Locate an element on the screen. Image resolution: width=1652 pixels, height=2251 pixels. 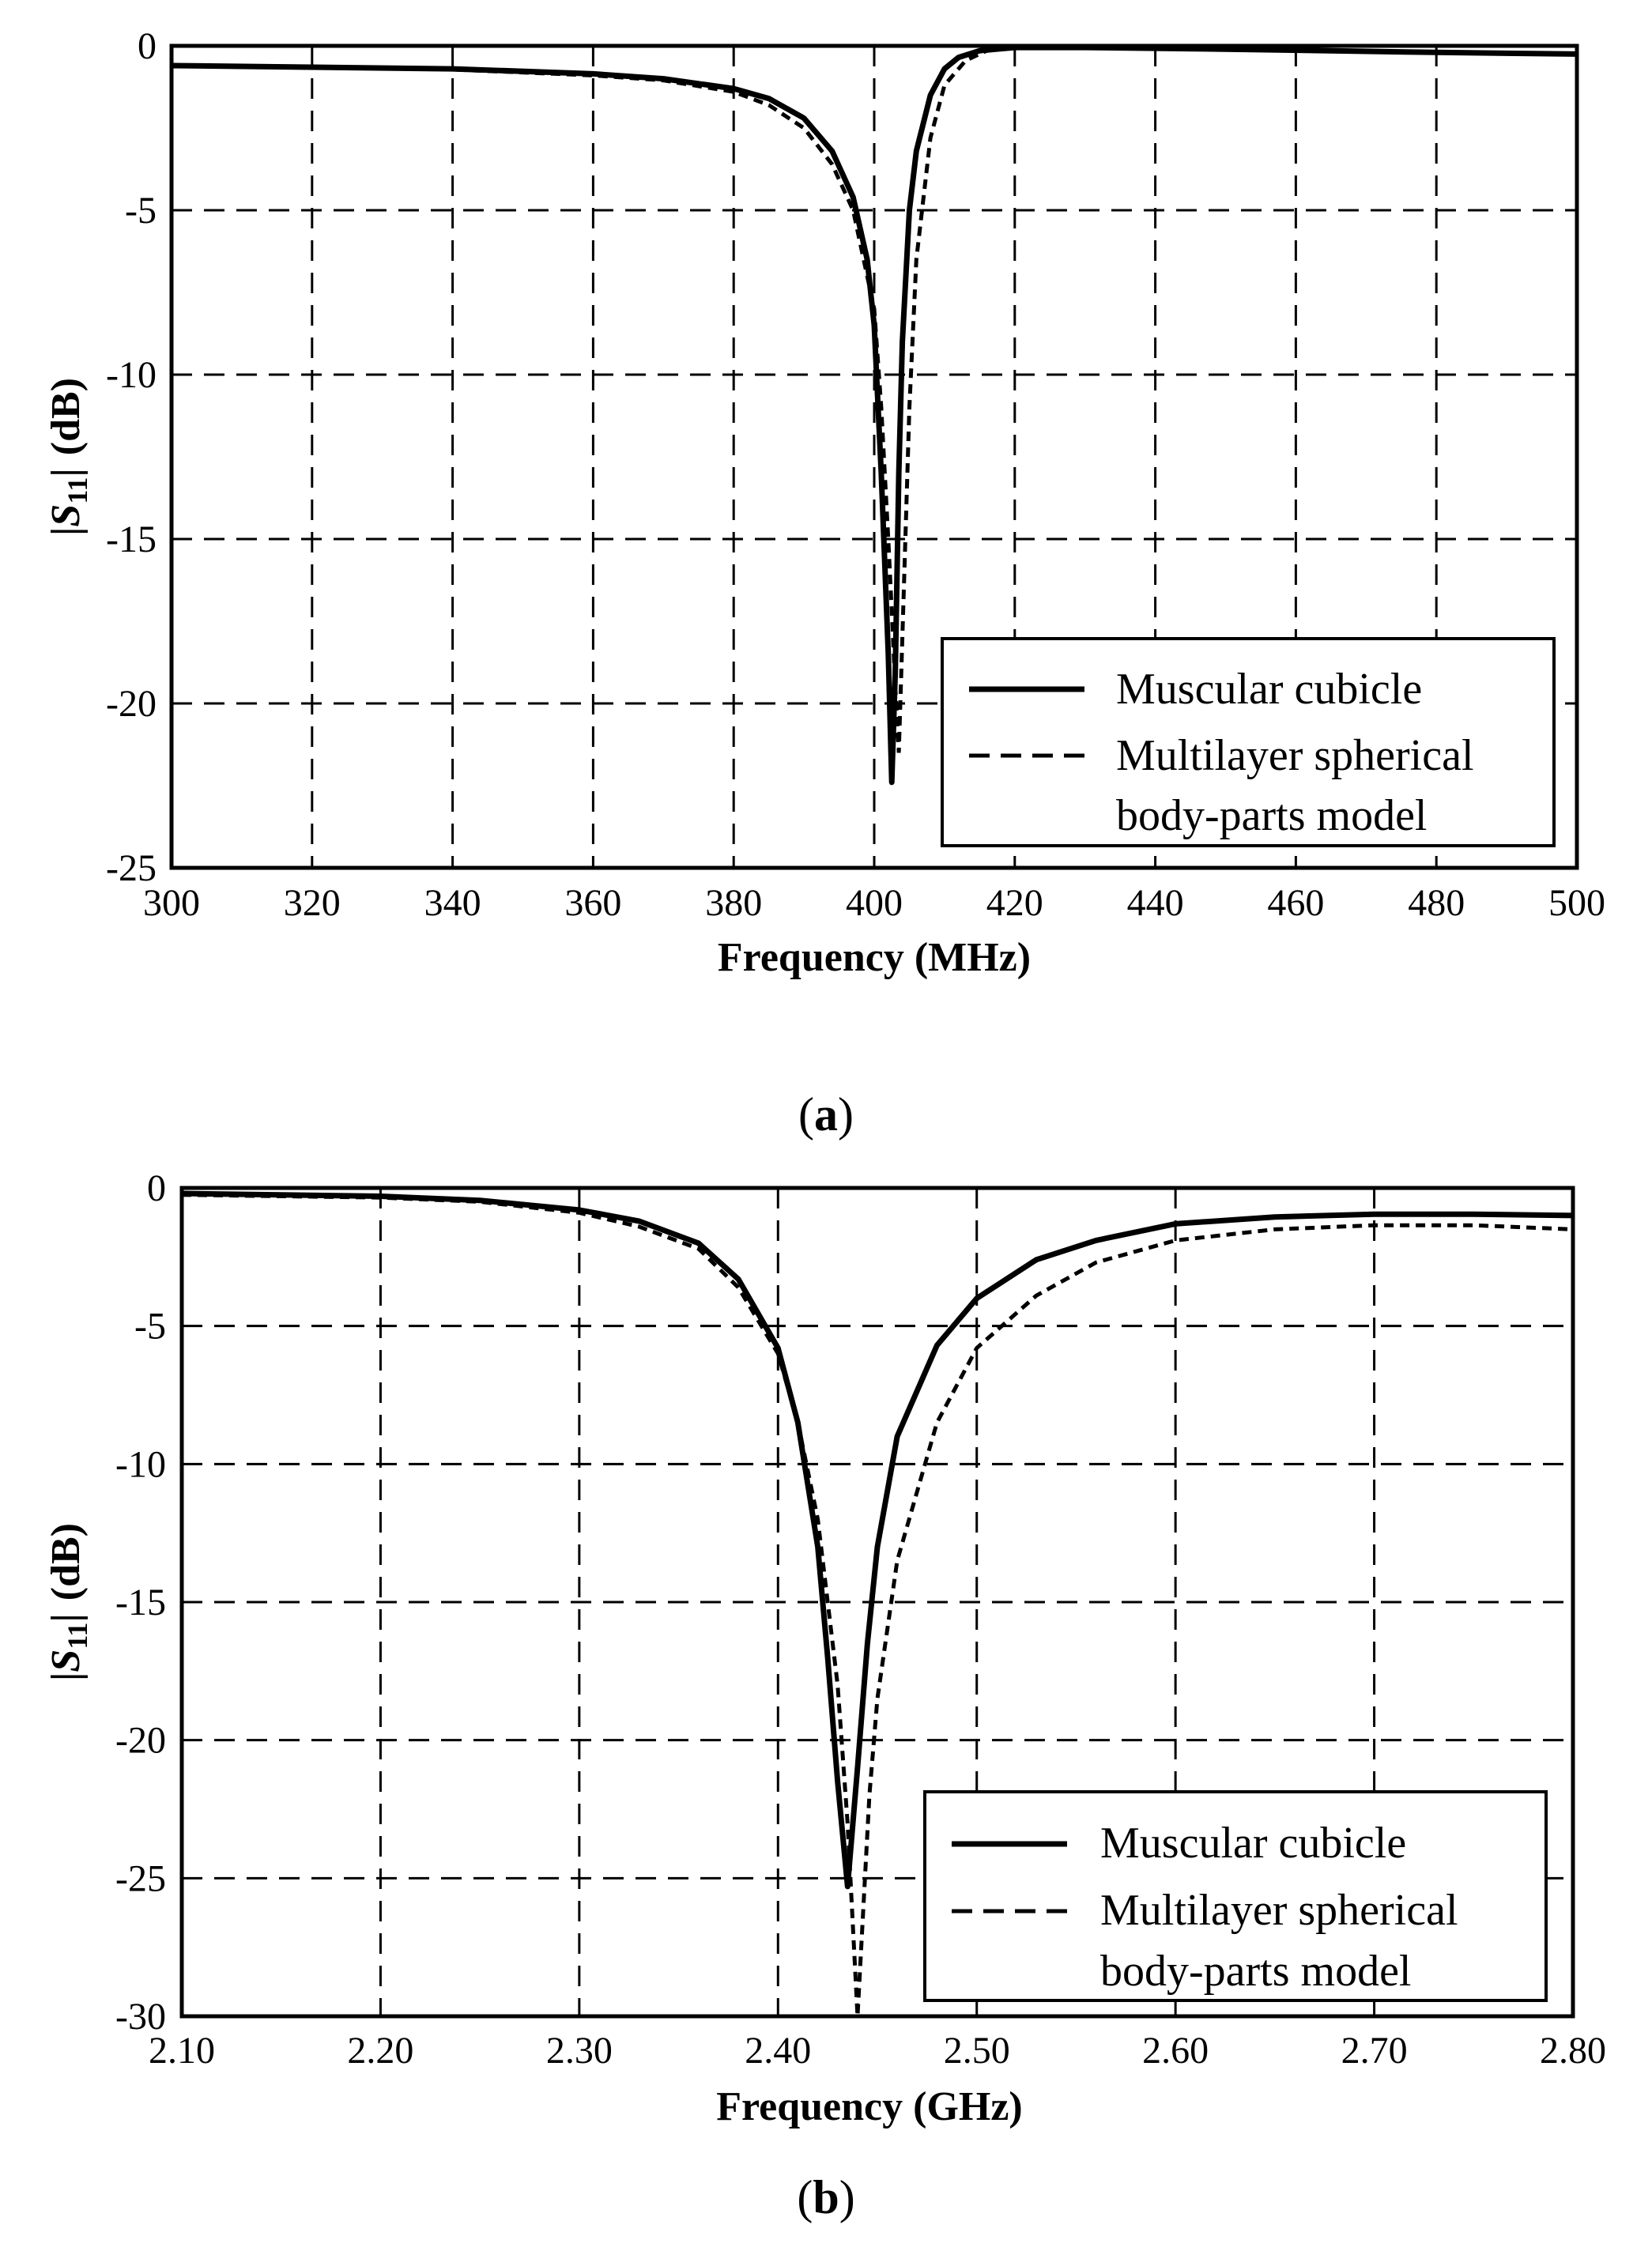
panel-label-b: (b) is located at coordinates (825, 2197).